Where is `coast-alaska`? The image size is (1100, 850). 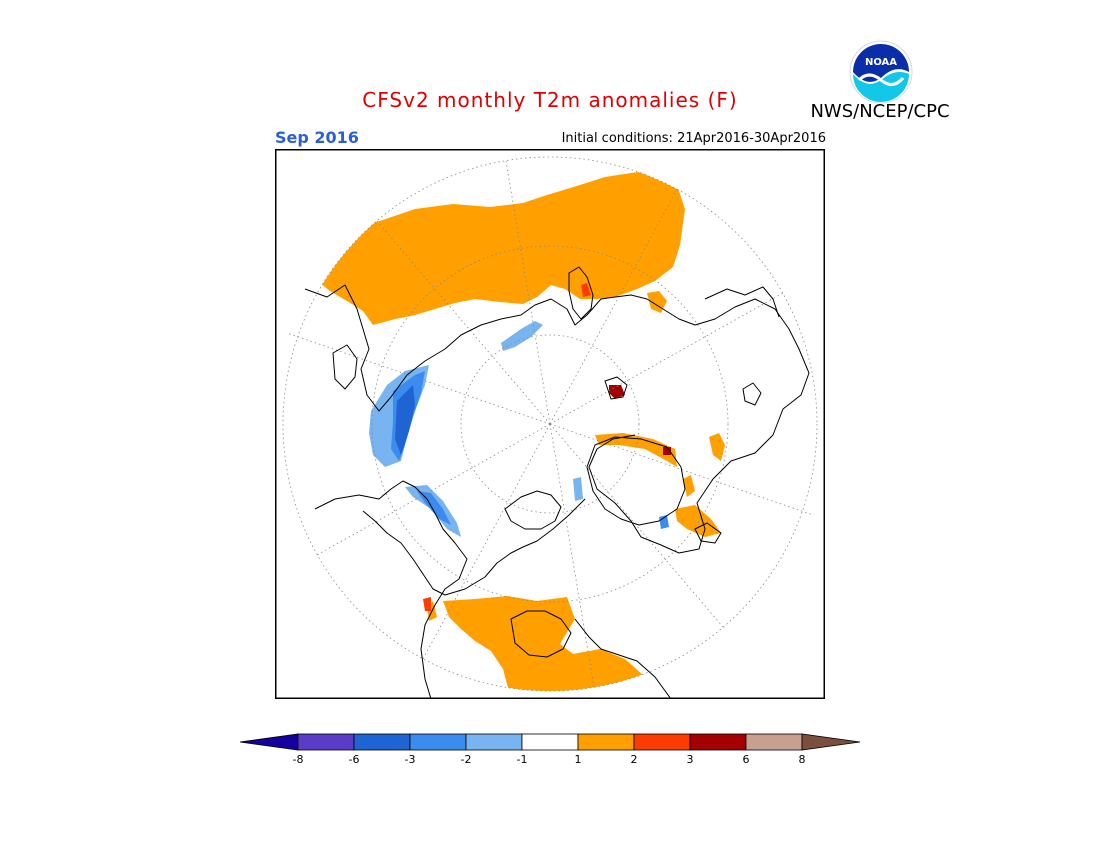
coast-alaska is located at coordinates (391, 589).